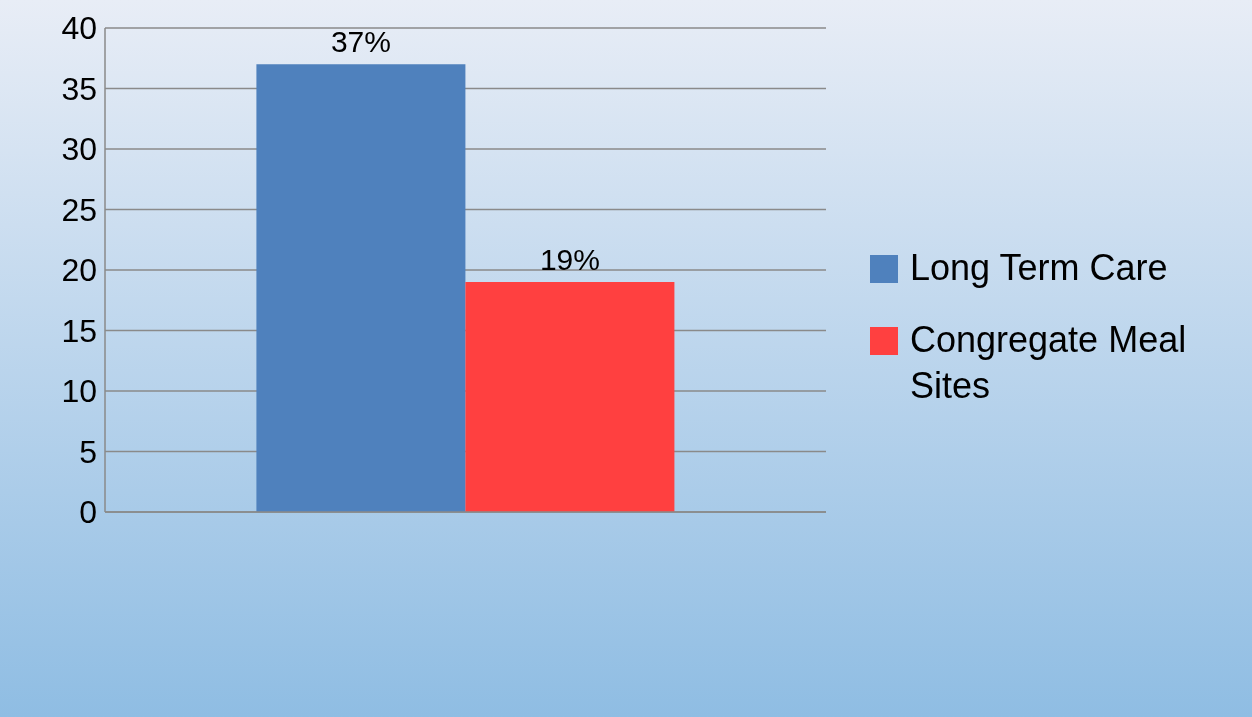  Describe the element at coordinates (79, 391) in the screenshot. I see `y-tick-label: 10` at that location.